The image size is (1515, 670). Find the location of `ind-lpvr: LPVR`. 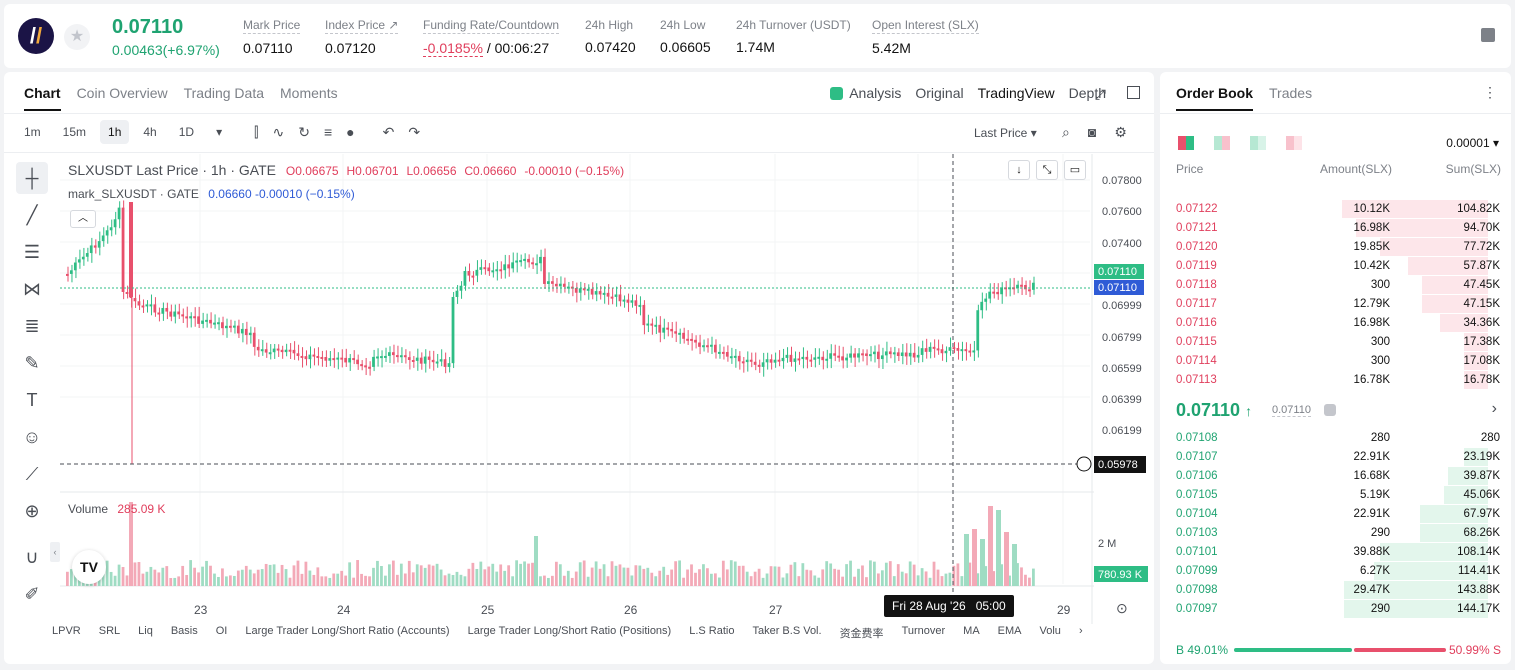

ind-lpvr: LPVR is located at coordinates (66, 631).